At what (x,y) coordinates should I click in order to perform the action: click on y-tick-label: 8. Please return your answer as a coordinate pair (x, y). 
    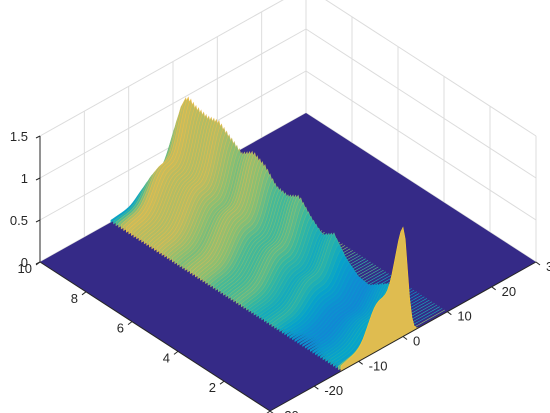
    Looking at the image, I should click on (74, 298).